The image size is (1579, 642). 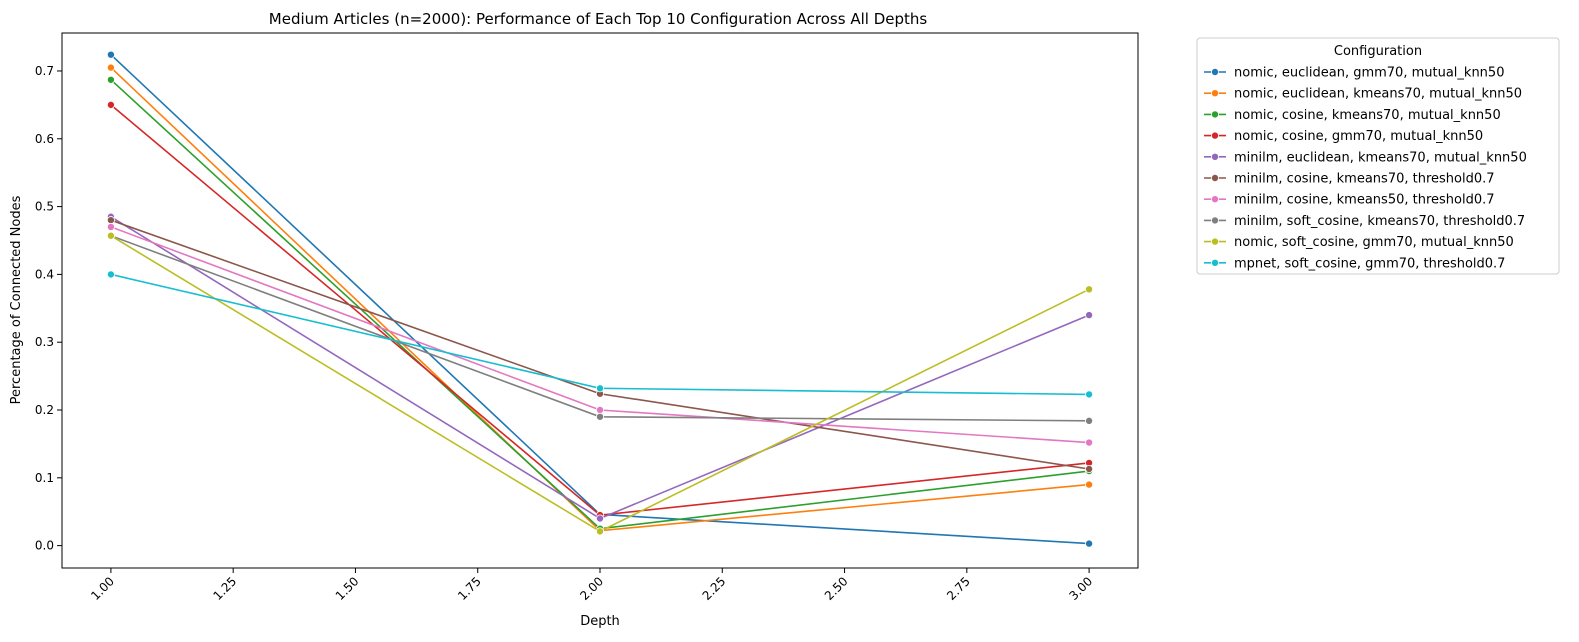 I want to click on x-tick-label: 1.75, so click(x=469, y=588).